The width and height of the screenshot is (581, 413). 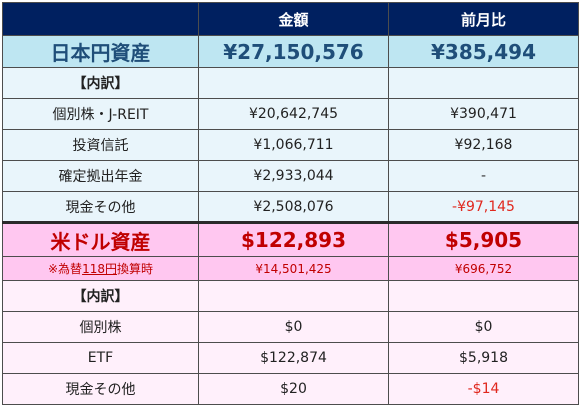 What do you see at coordinates (100, 296) in the screenshot?
I see `us-breakdown-label: 【内訳】` at bounding box center [100, 296].